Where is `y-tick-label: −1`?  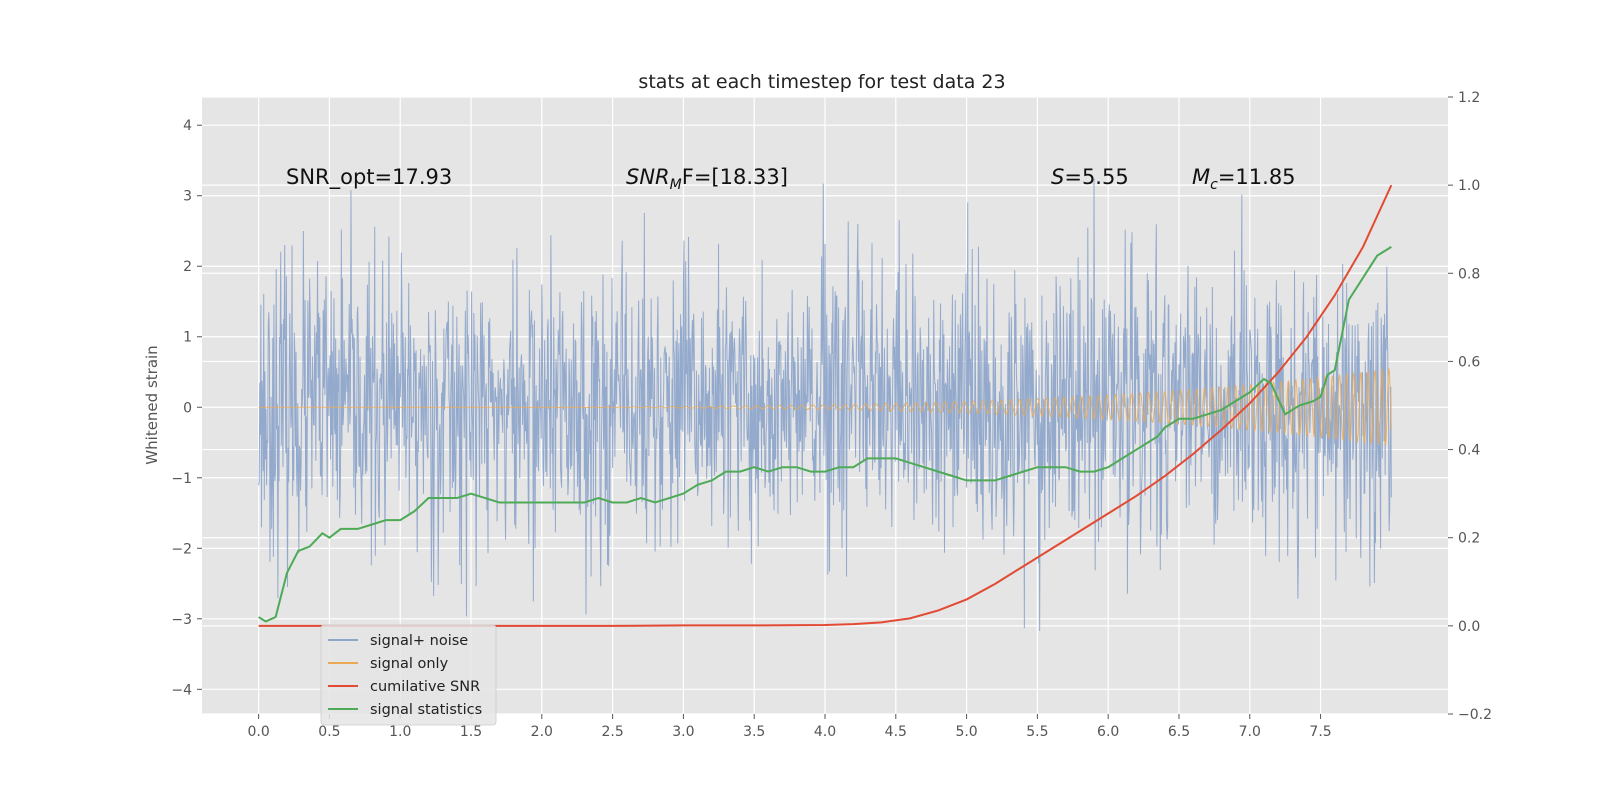 y-tick-label: −1 is located at coordinates (181, 479).